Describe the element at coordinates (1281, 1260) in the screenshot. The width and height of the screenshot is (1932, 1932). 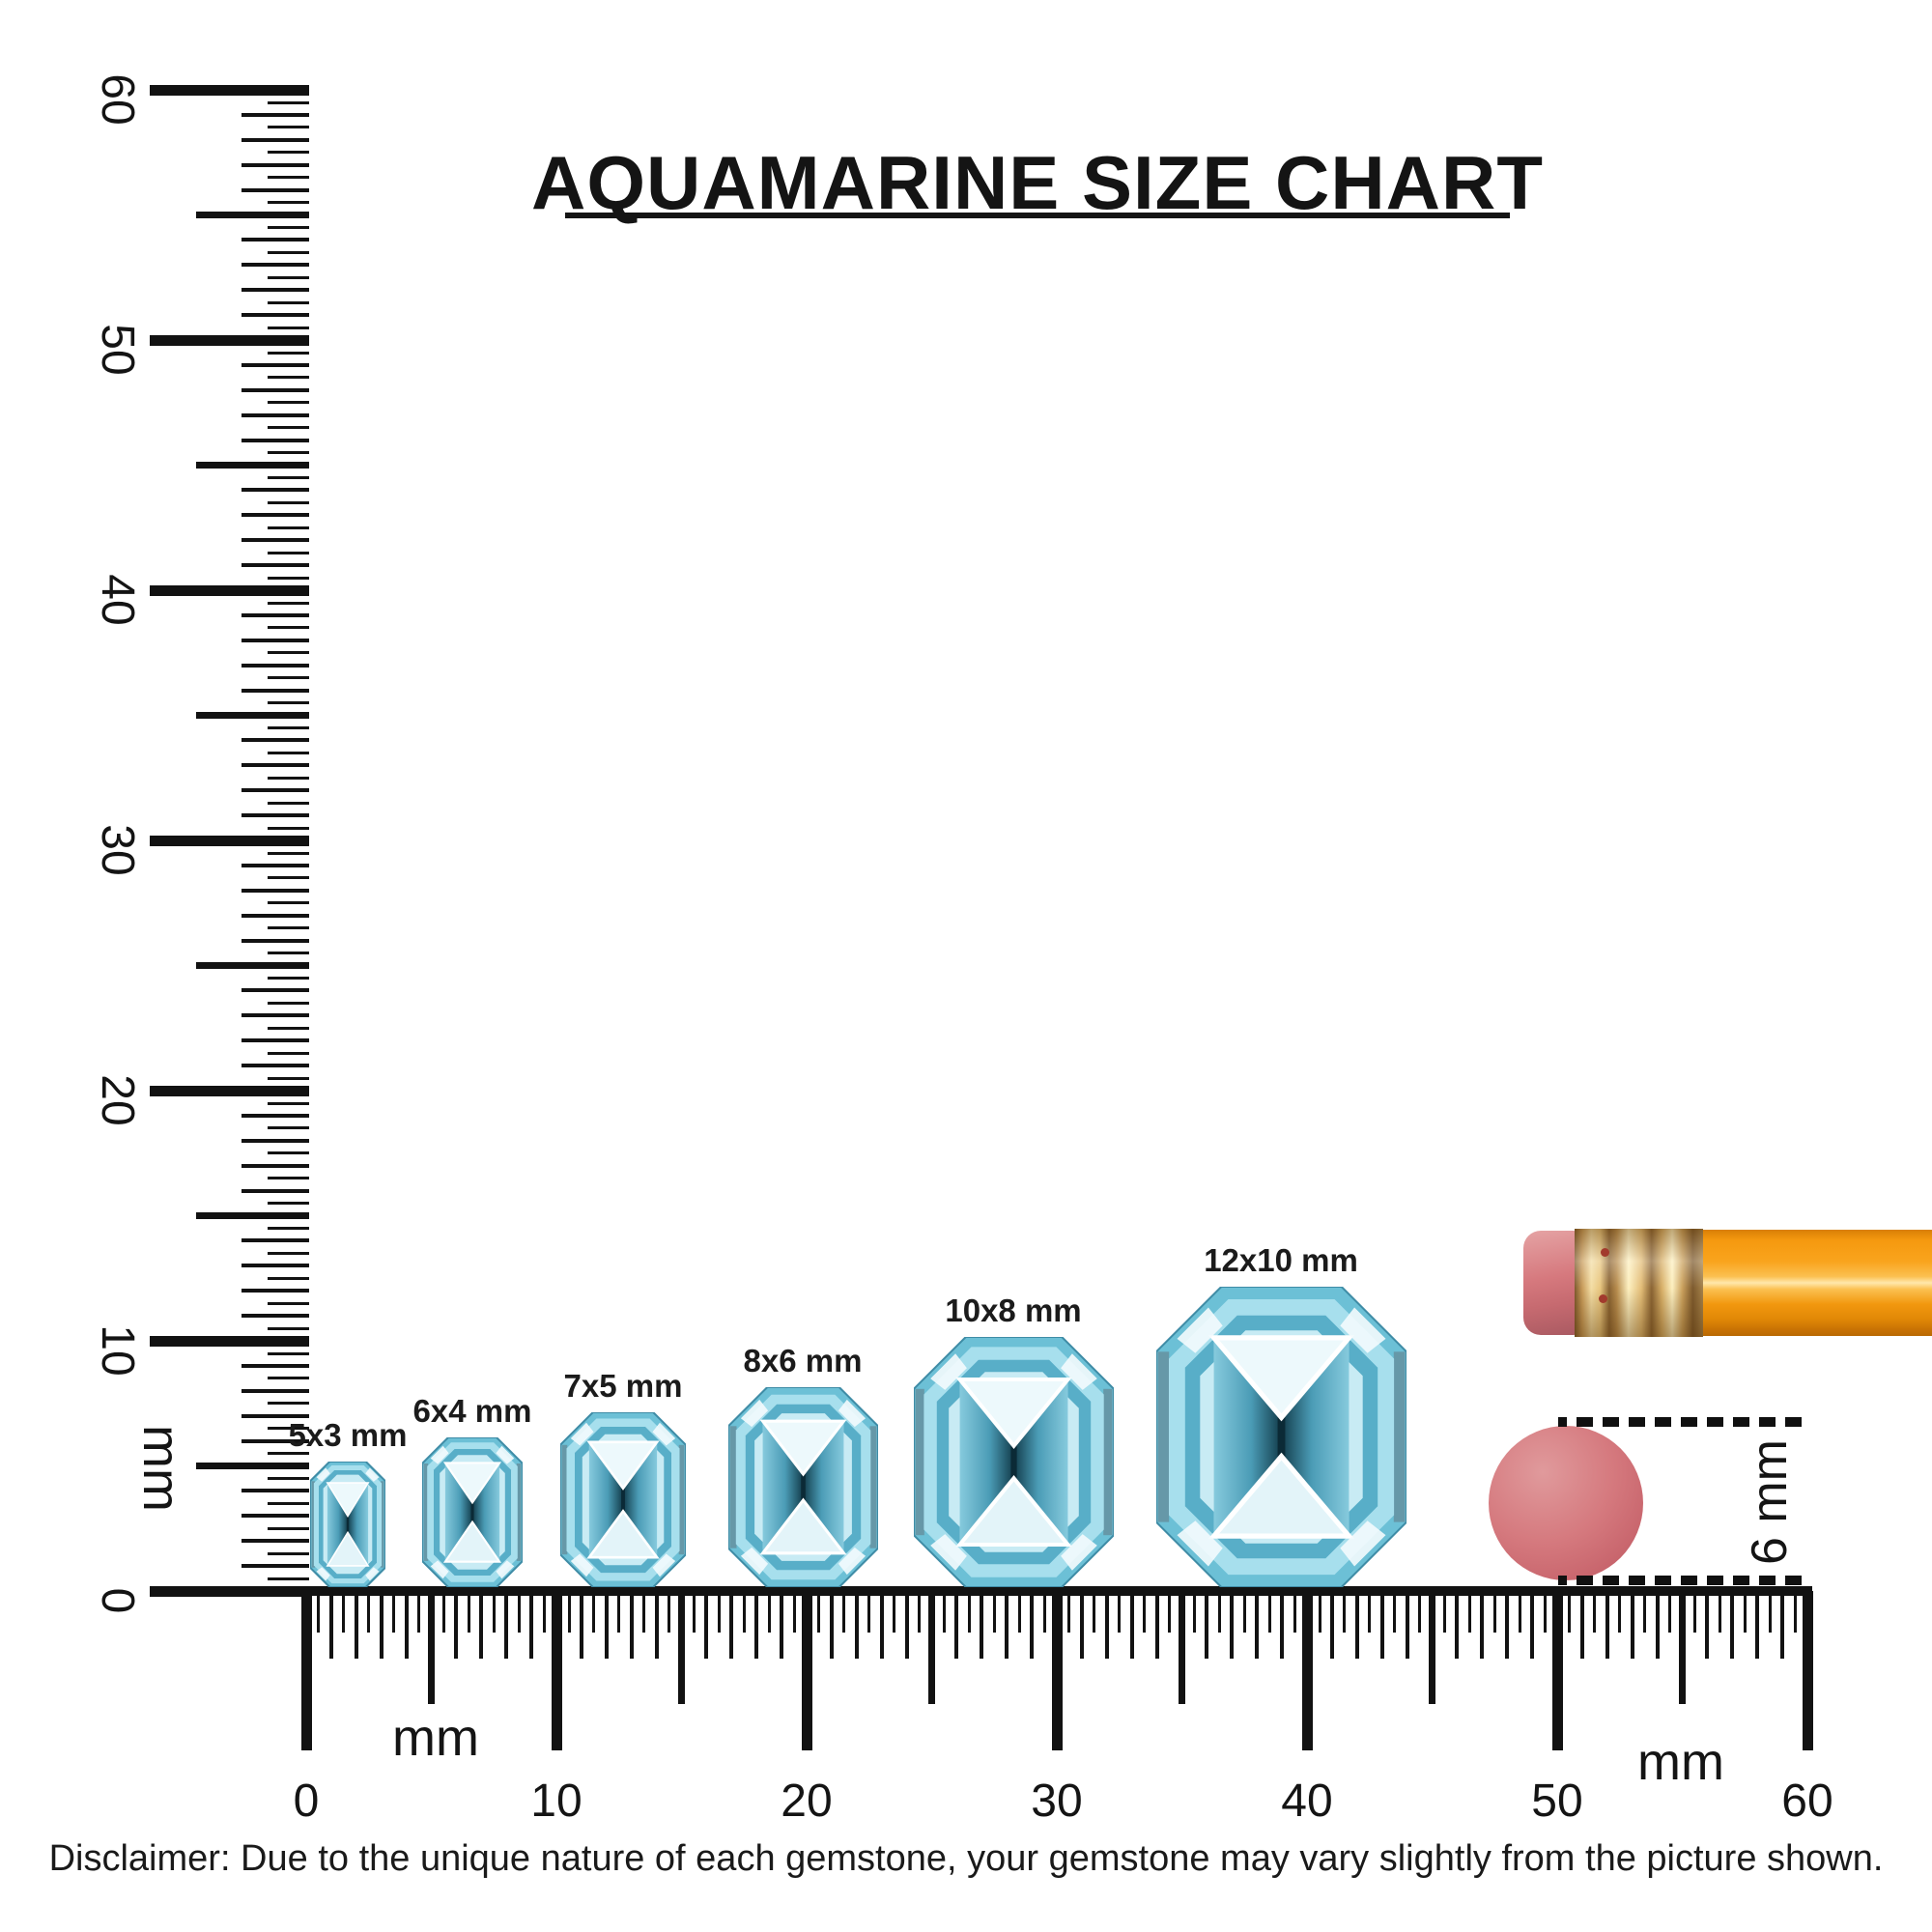
I see `gem-size-label: 12x10 mm` at that location.